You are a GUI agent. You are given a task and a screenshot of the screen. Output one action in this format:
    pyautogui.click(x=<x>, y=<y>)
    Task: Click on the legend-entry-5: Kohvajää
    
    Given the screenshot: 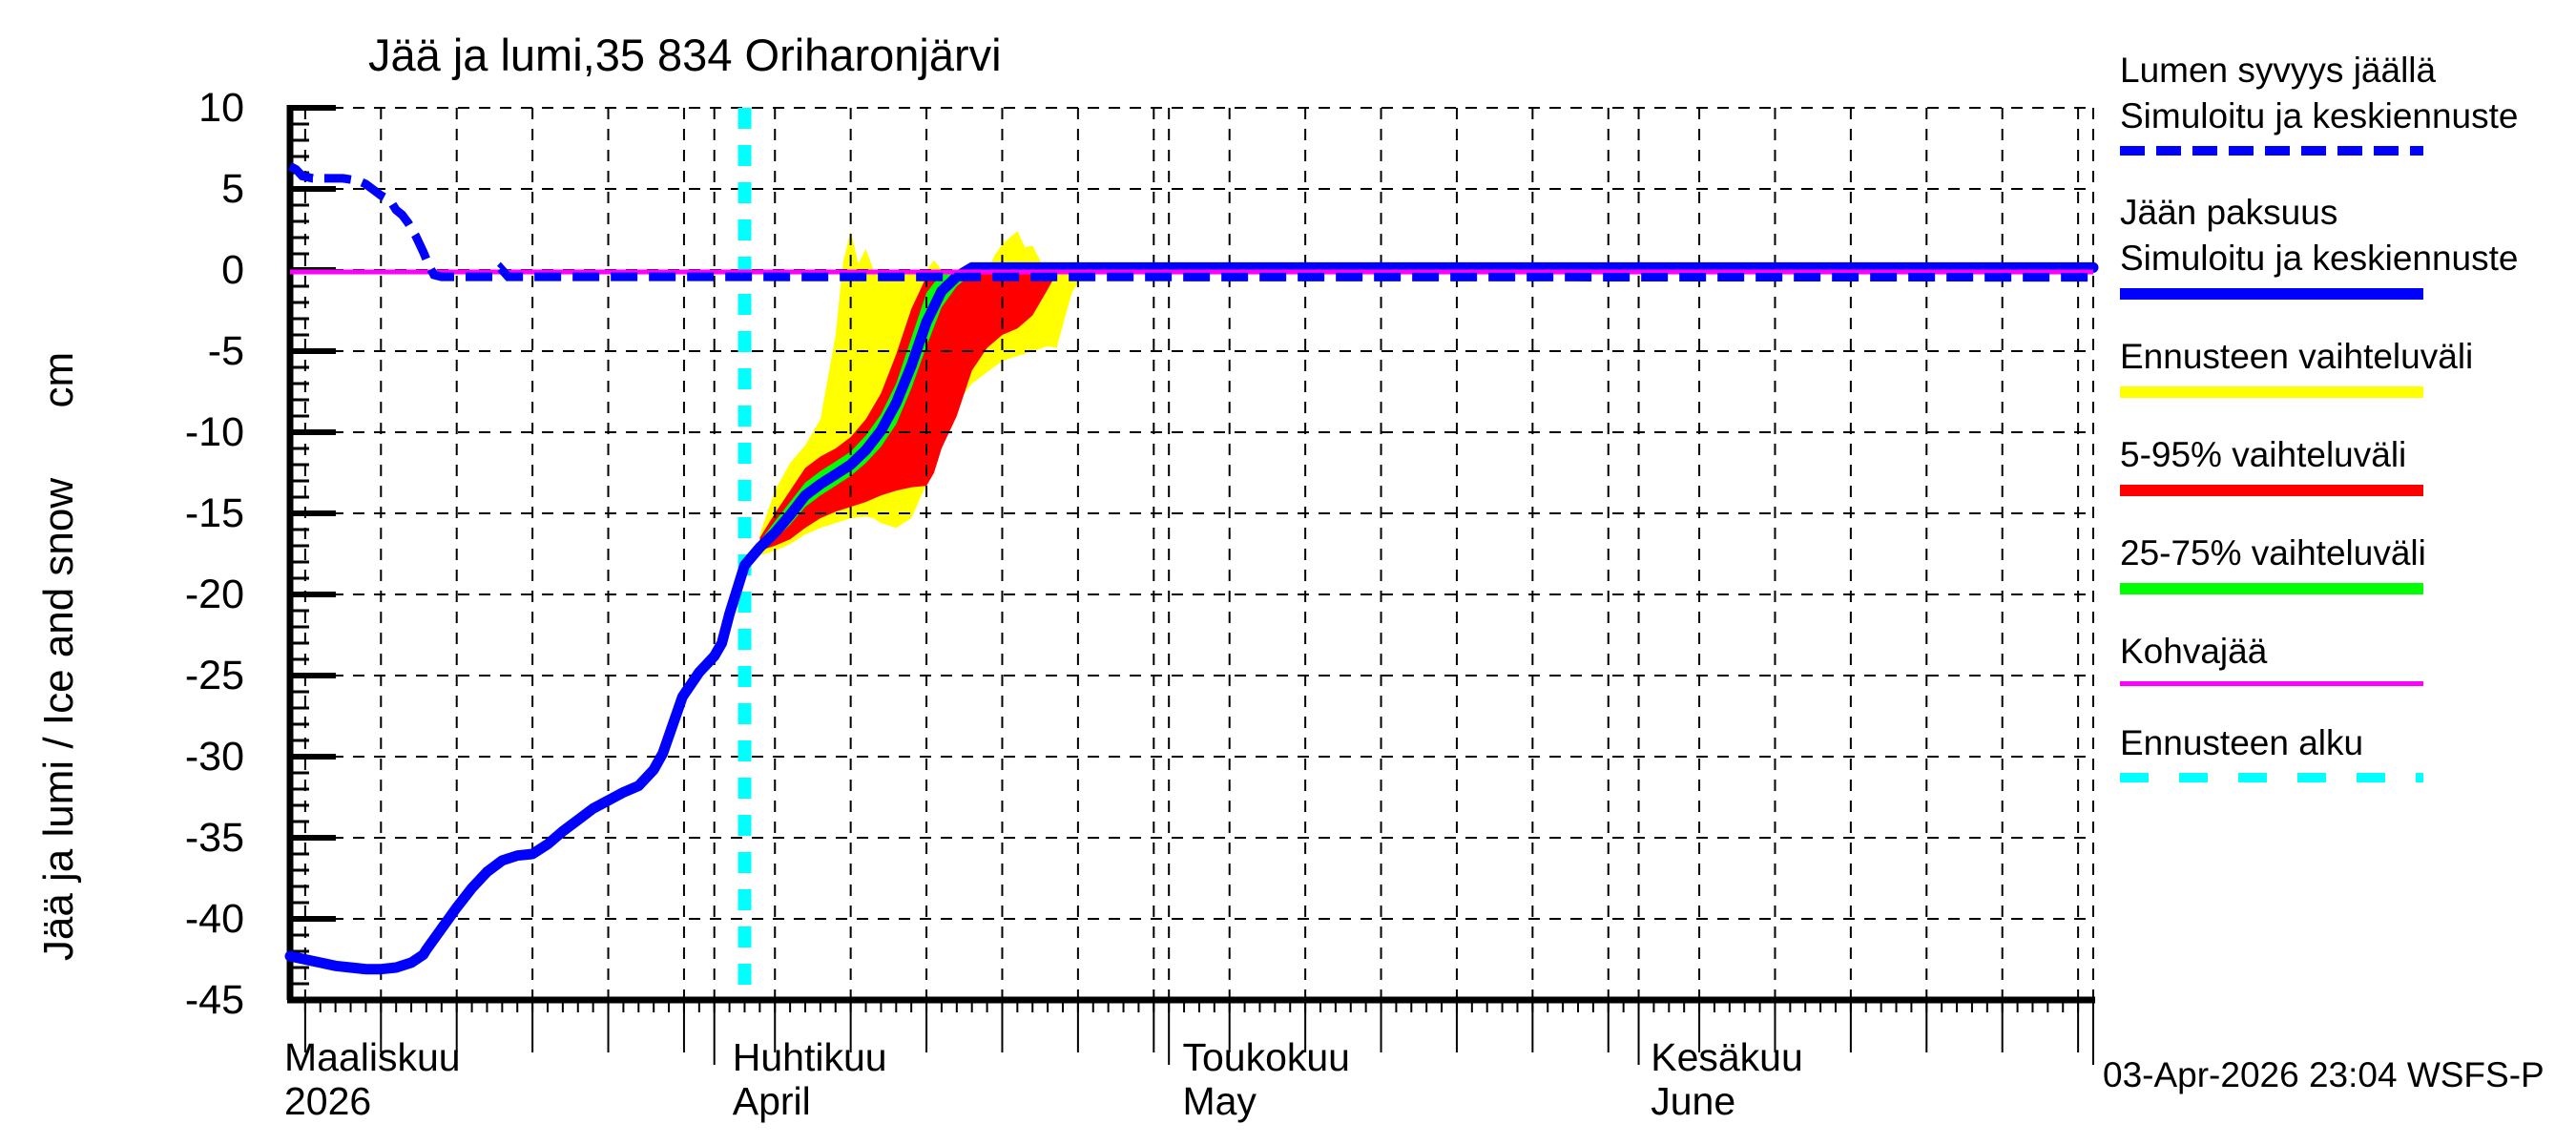 What is the action you would take?
    pyautogui.click(x=2271, y=657)
    